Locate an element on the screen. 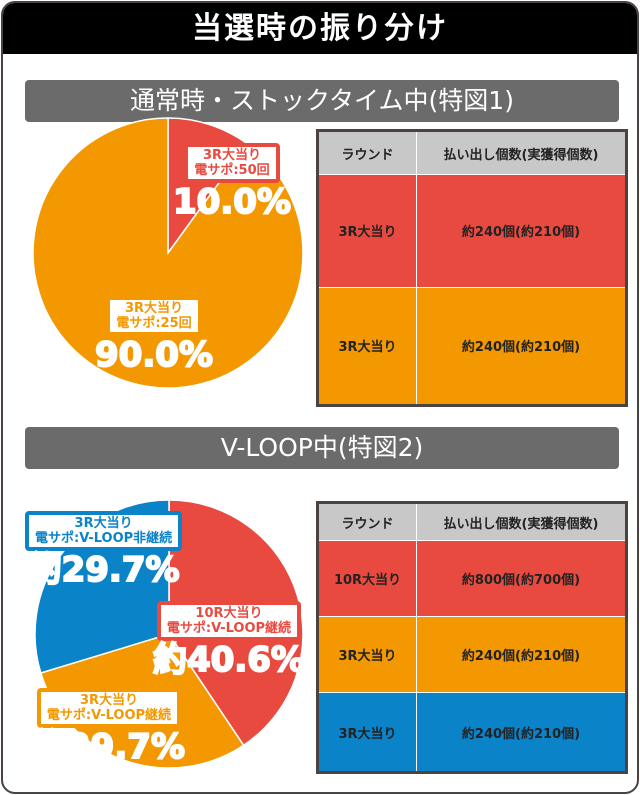 Image resolution: width=640 pixels, height=795 pixels. slice-percent: 10.0% is located at coordinates (232, 202).